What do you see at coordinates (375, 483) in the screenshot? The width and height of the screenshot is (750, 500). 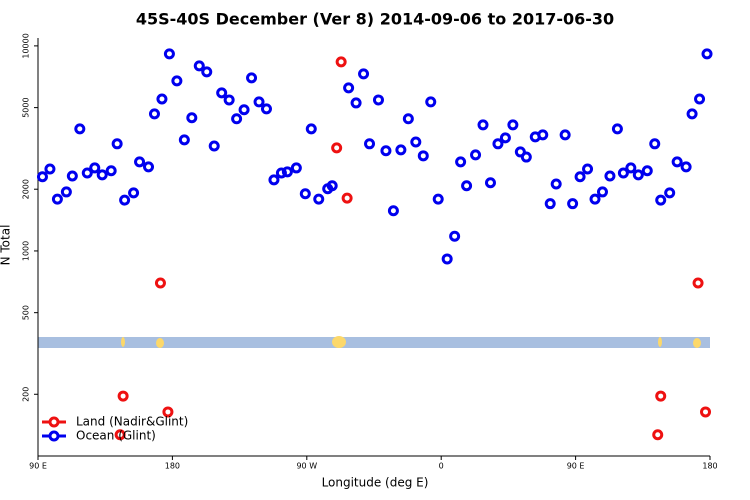 I see `x-axis-label: Longitude (deg E)` at bounding box center [375, 483].